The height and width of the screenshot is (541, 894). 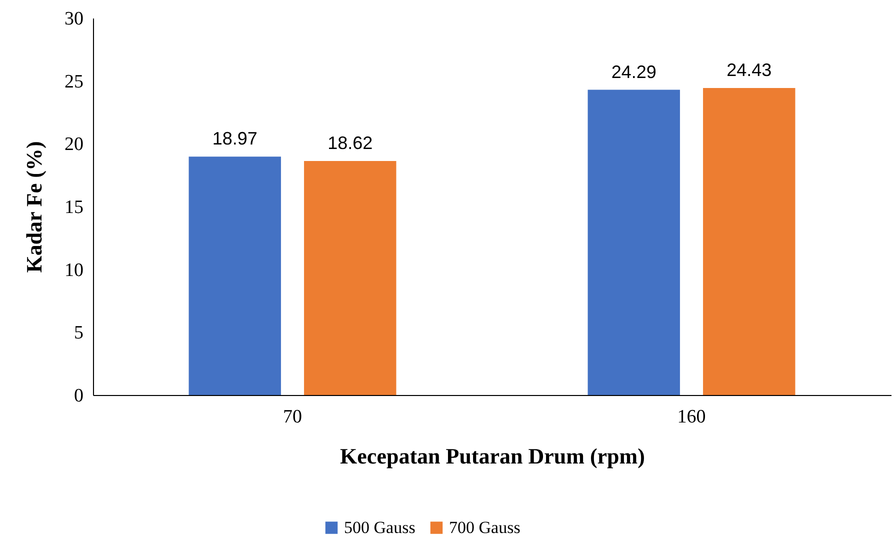 I want to click on y-tick-label: 30, so click(x=74, y=19).